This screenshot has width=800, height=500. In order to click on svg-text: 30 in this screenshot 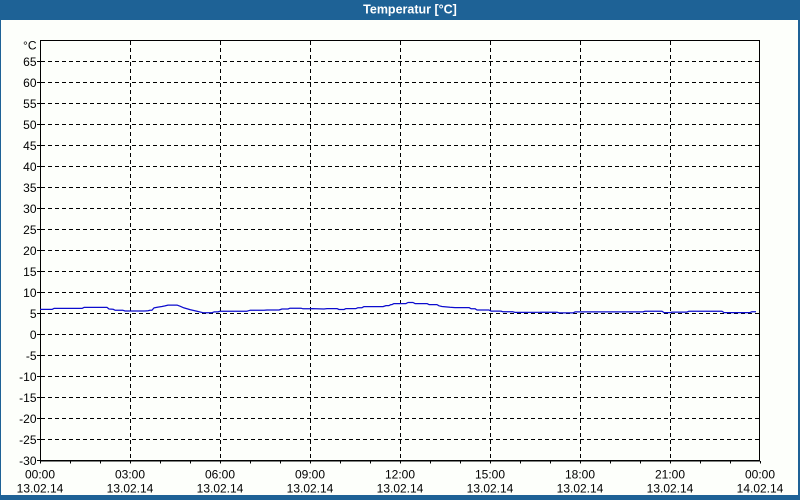, I will do `click(30, 209)`.